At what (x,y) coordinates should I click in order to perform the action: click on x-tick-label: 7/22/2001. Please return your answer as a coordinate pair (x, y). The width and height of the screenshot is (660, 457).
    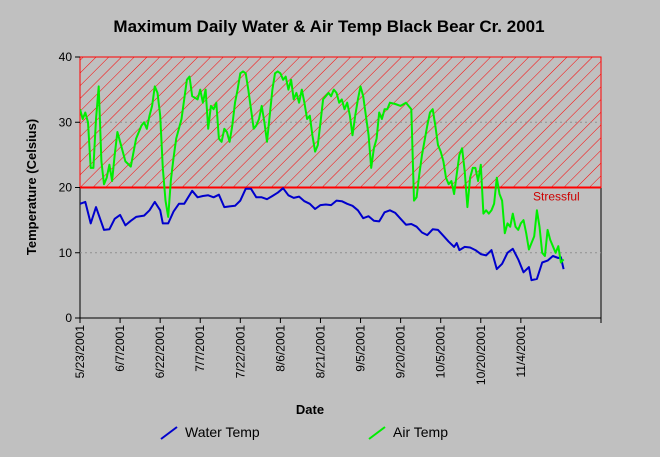
    Looking at the image, I should click on (240, 352).